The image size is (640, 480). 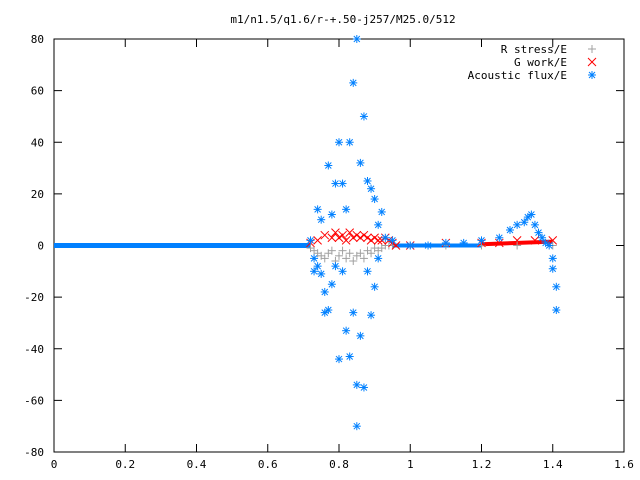 I want to click on chart-title: m1/n1.5/q1.6/r-+.50-j257/M25.0/512, so click(x=342, y=19).